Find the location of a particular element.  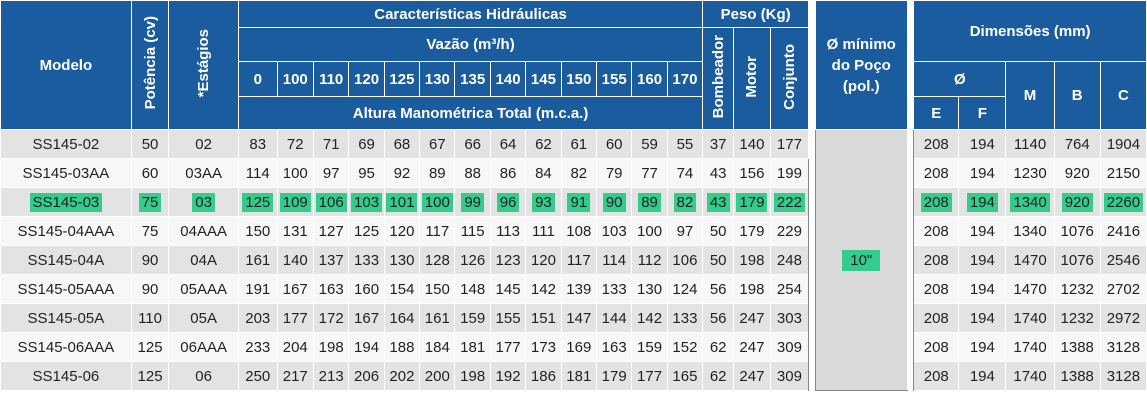

cell-altura: 62 is located at coordinates (543, 144).